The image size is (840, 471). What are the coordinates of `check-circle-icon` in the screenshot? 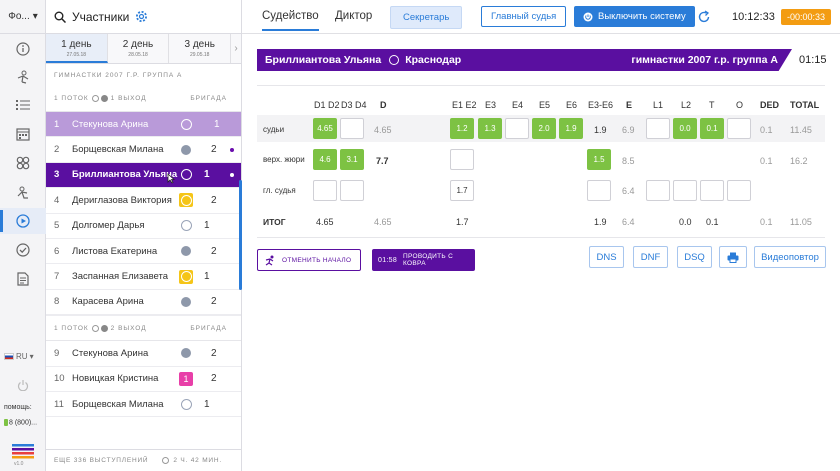 It's located at (23, 250).